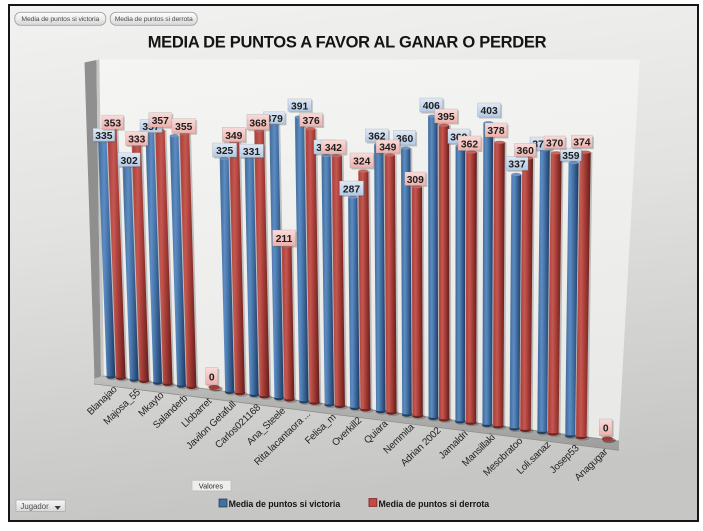  I want to click on svg-text: Valores, so click(211, 486).